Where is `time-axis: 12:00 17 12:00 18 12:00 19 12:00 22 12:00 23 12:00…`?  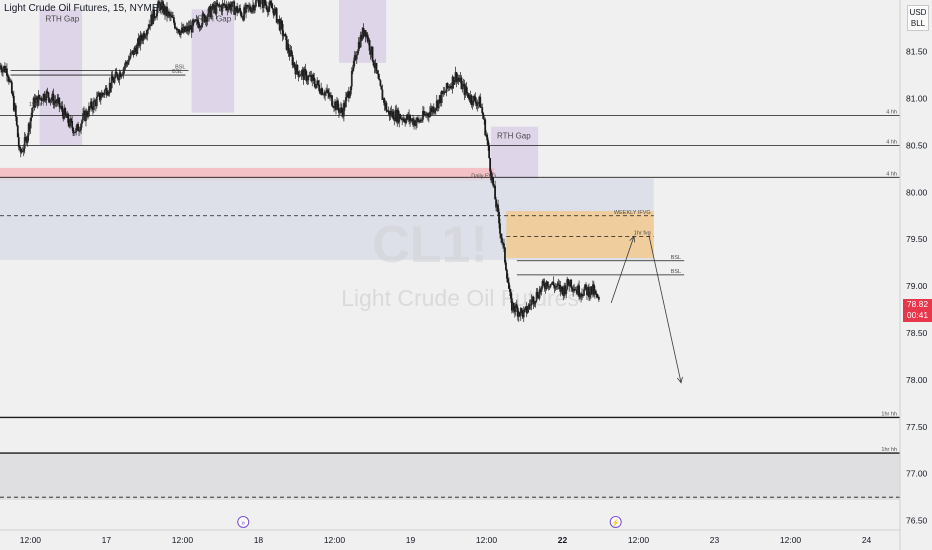
time-axis: 12:00 17 12:00 18 12:00 19 12:00 22 12:00 23 12:00… is located at coordinates (446, 540).